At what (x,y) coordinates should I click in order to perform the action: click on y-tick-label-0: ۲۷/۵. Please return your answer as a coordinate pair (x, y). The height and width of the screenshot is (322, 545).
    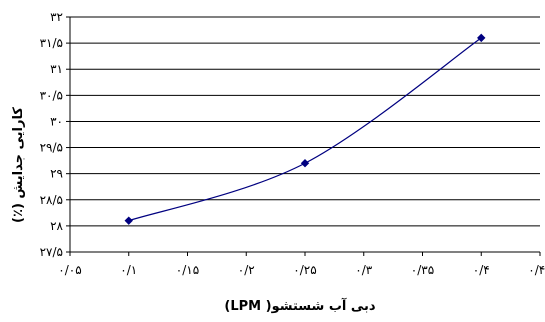
    Looking at the image, I should click on (51, 252).